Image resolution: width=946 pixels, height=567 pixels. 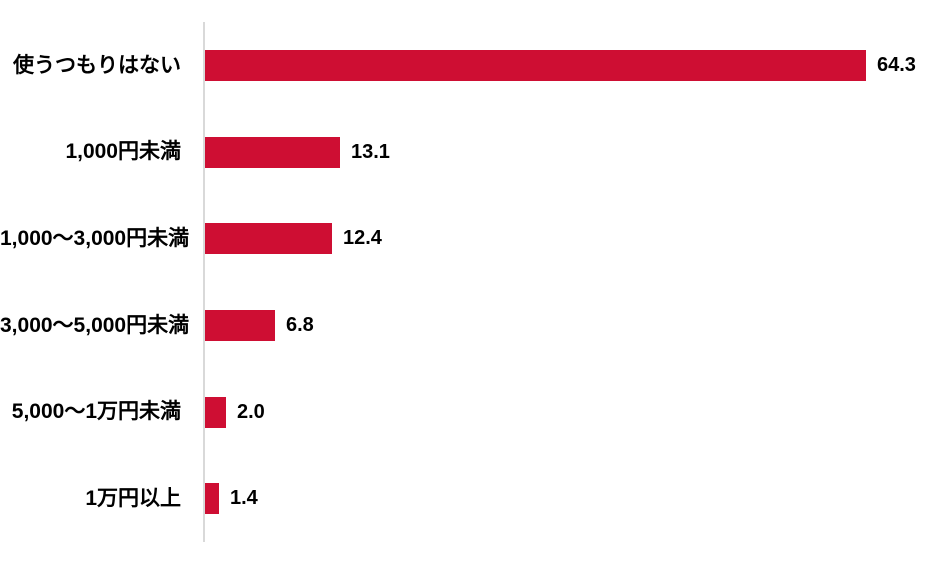 What do you see at coordinates (569, 499) in the screenshot?
I see `bar-area: 1.4` at bounding box center [569, 499].